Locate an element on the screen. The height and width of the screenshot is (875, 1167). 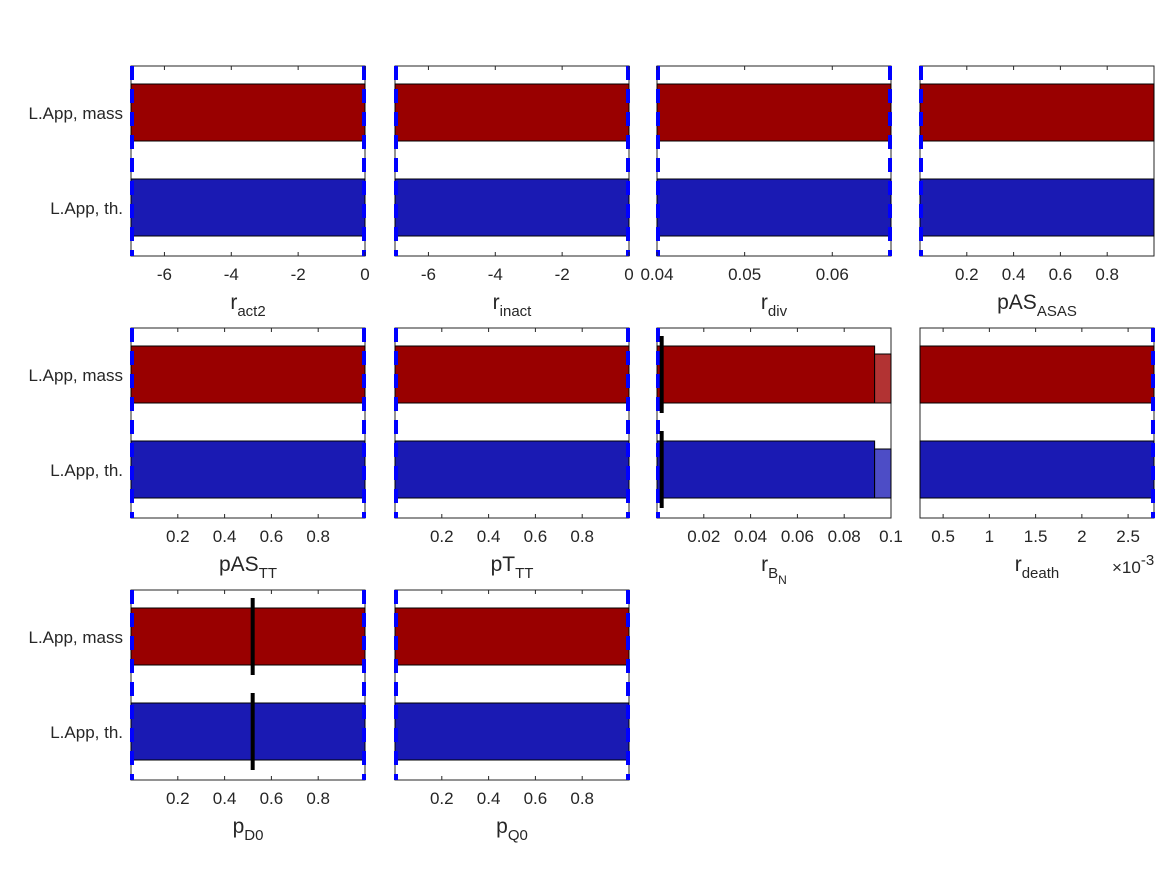
xlabel-part: ASAS is located at coordinates (1057, 311).